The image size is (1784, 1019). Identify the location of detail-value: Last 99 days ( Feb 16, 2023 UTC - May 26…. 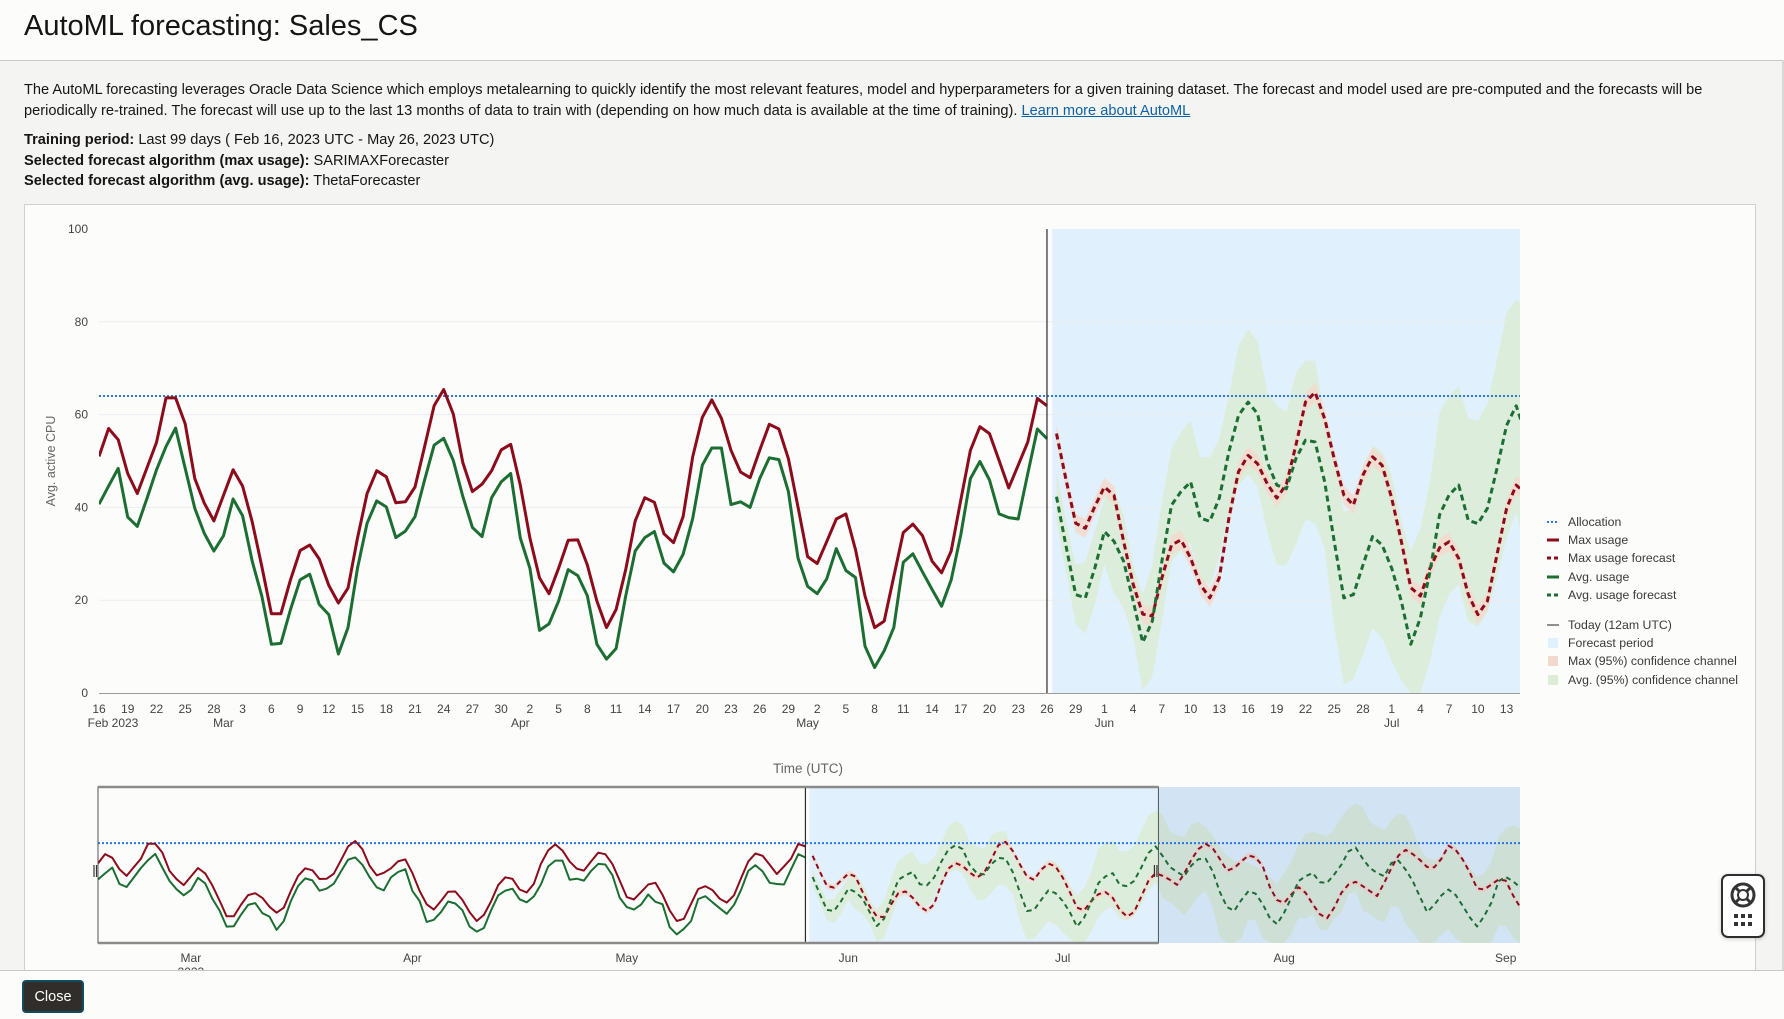
(314, 140).